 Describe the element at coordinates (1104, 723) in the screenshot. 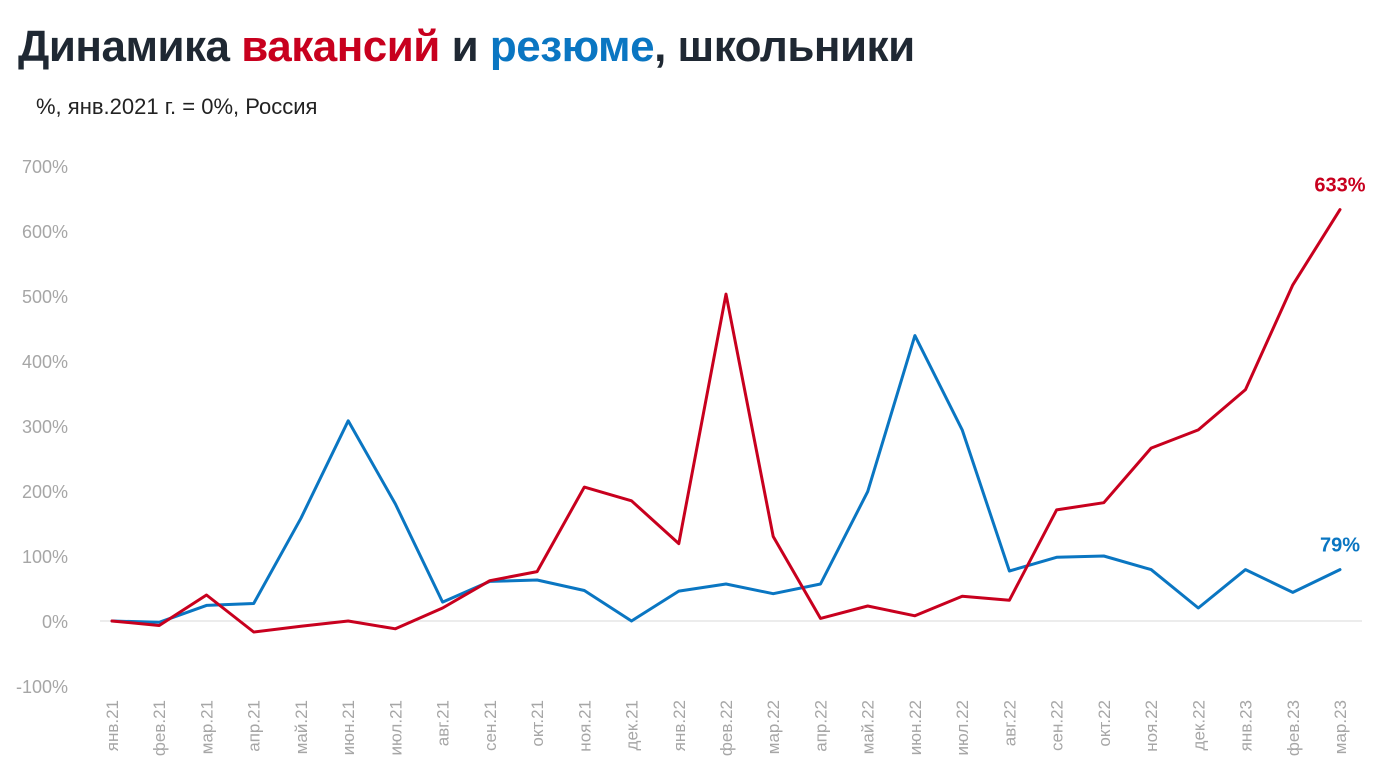

I see `x-tick-label: окт.22` at that location.